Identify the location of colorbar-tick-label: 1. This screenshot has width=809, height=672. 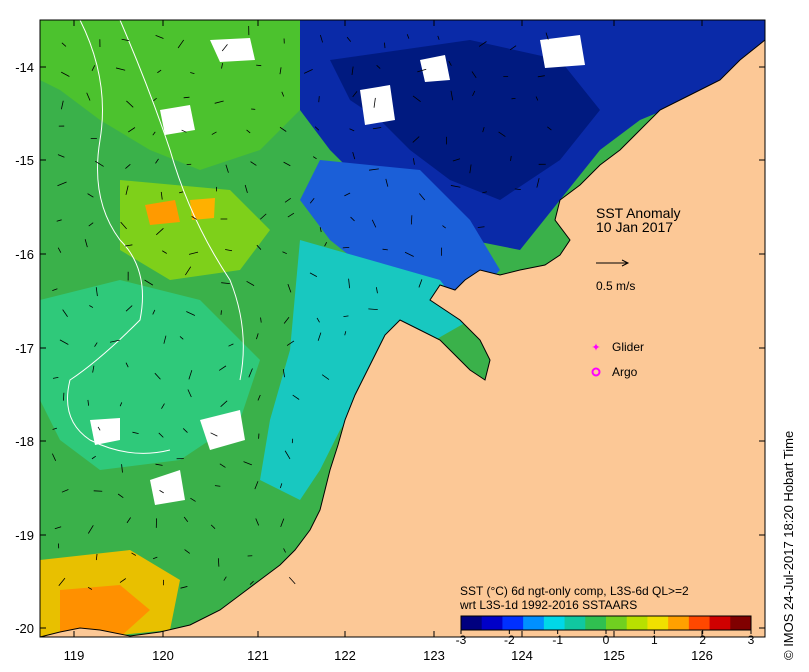
(654, 640).